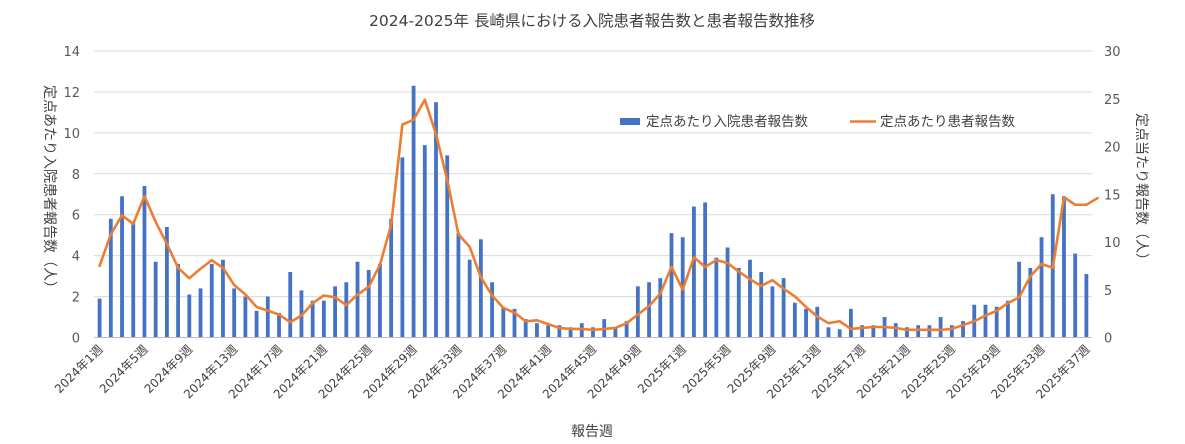 The width and height of the screenshot is (1185, 444). What do you see at coordinates (1112, 52) in the screenshot?
I see `right-tick-label: 30` at bounding box center [1112, 52].